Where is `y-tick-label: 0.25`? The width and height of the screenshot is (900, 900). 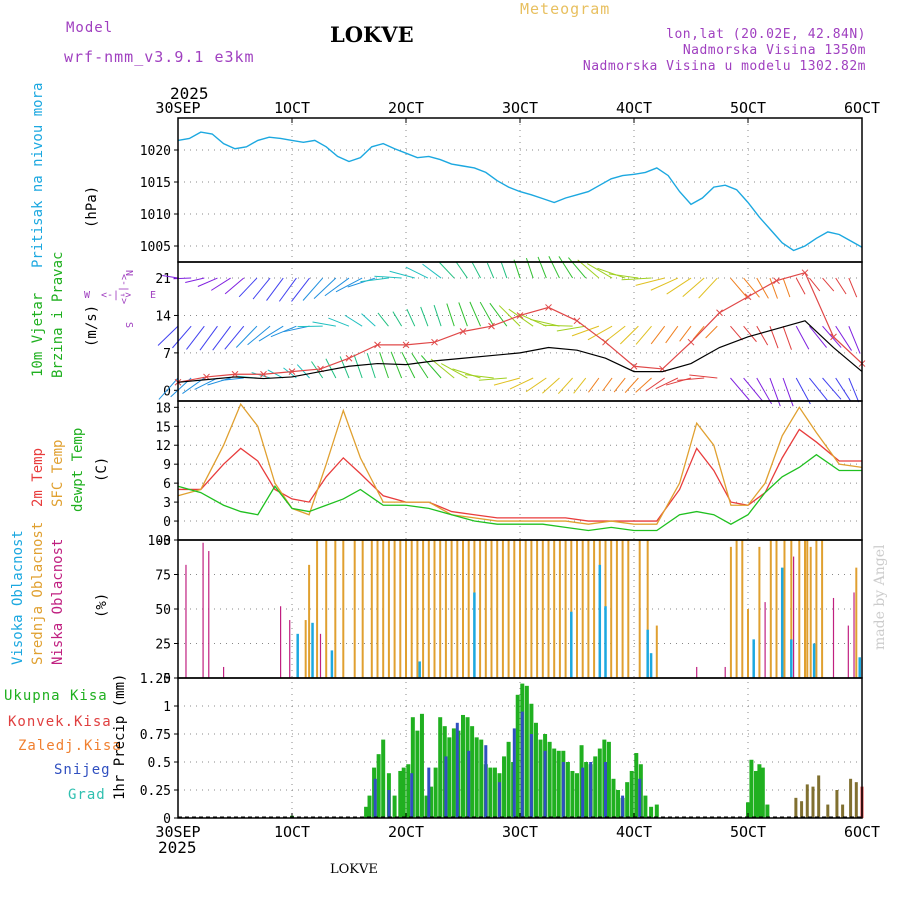 y-tick-label: 0.25 is located at coordinates (155, 791).